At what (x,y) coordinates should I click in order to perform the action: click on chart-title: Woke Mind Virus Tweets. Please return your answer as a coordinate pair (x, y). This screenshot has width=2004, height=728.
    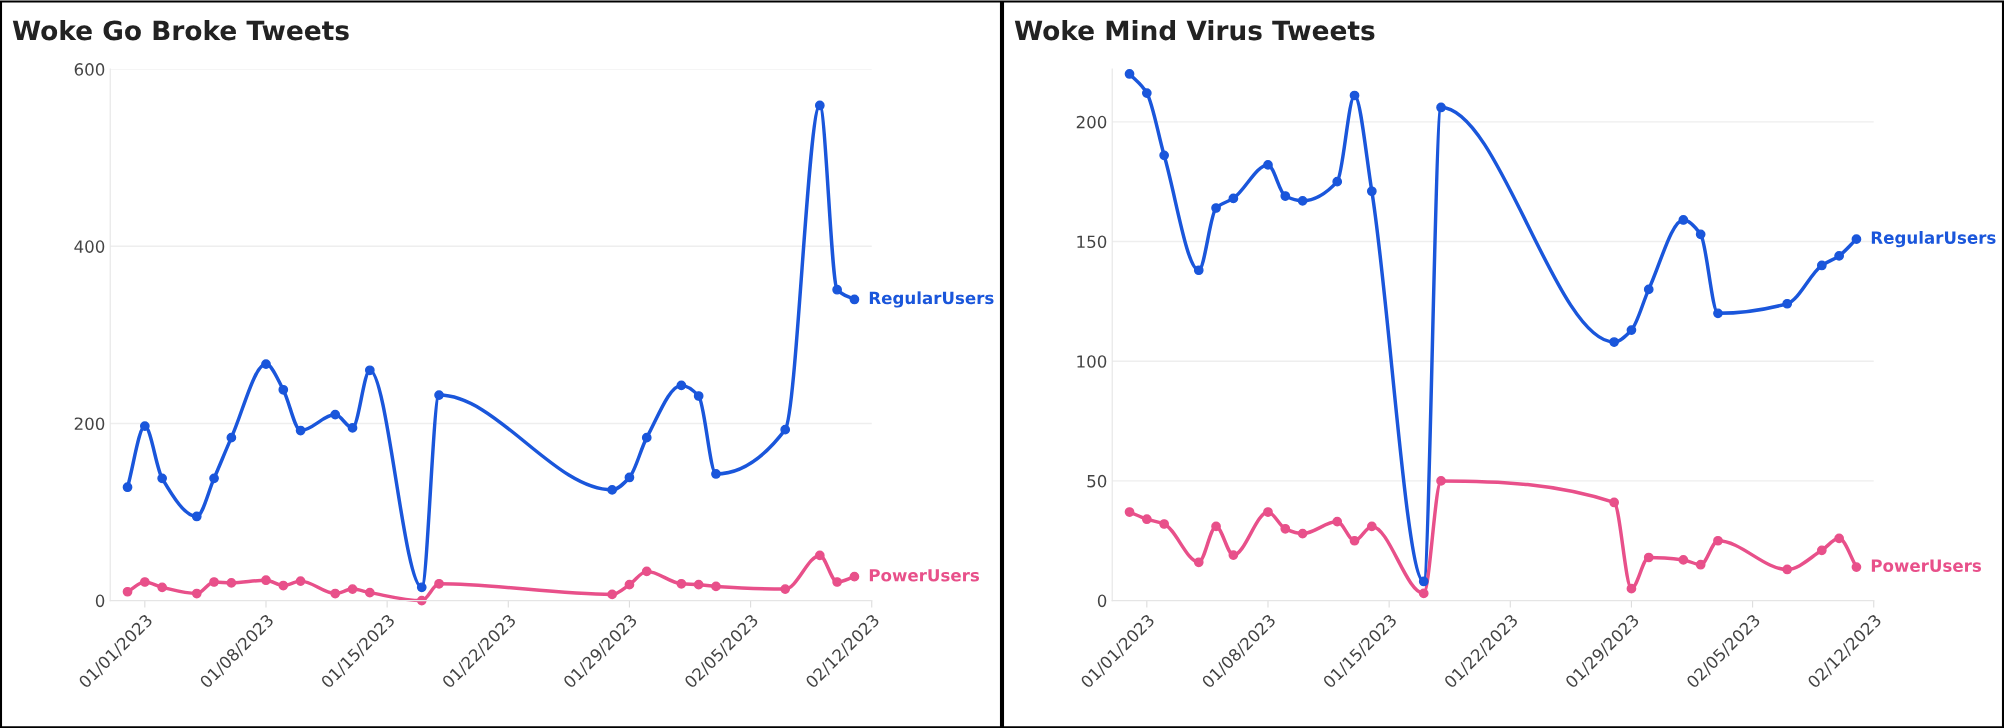
    Looking at the image, I should click on (1194, 30).